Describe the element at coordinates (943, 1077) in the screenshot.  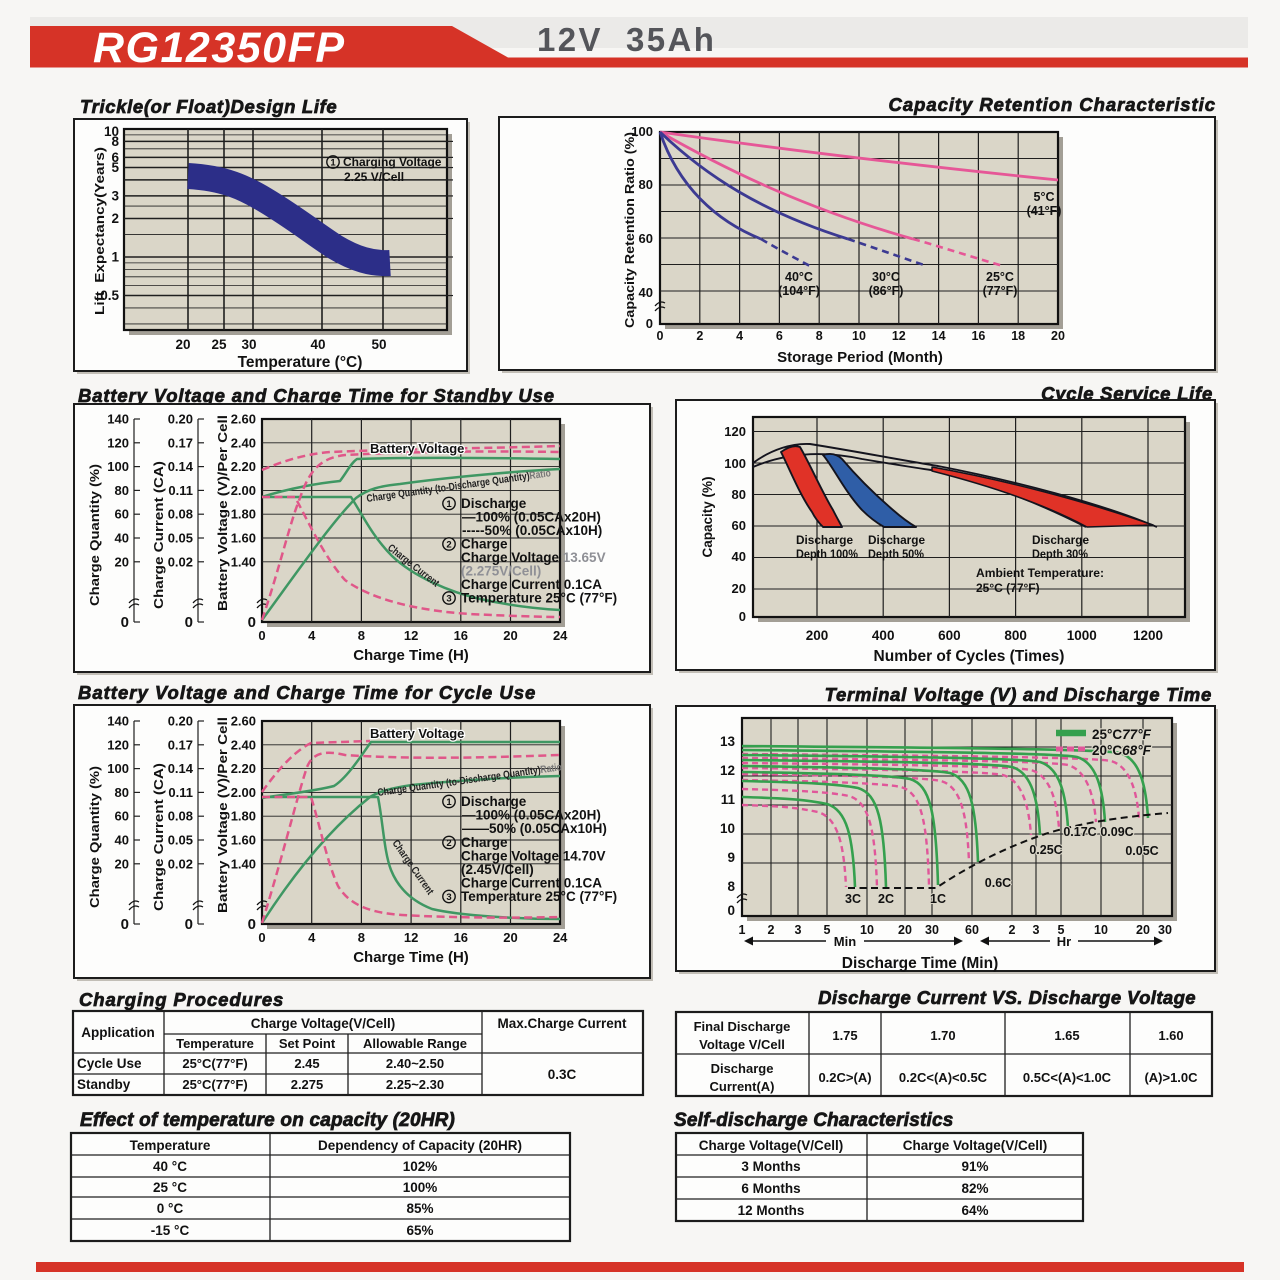
I see `svg-text: 0.2C<(A)<0.5C` at that location.